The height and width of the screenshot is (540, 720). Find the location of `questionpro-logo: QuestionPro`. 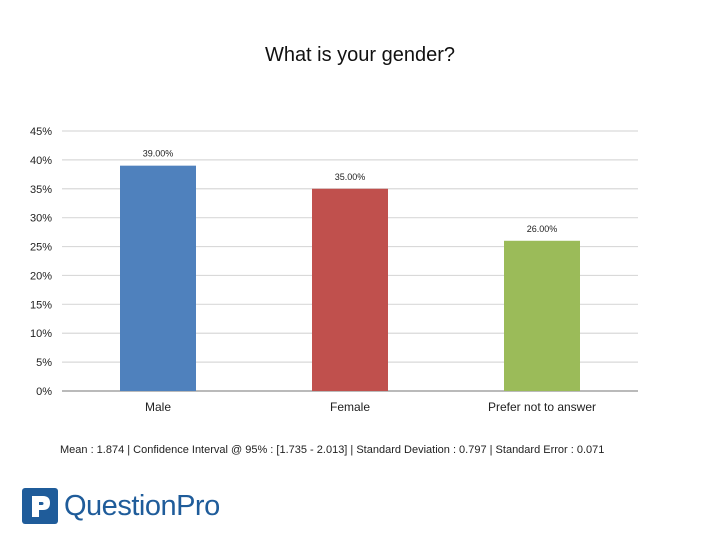

questionpro-logo: QuestionPro is located at coordinates (121, 506).